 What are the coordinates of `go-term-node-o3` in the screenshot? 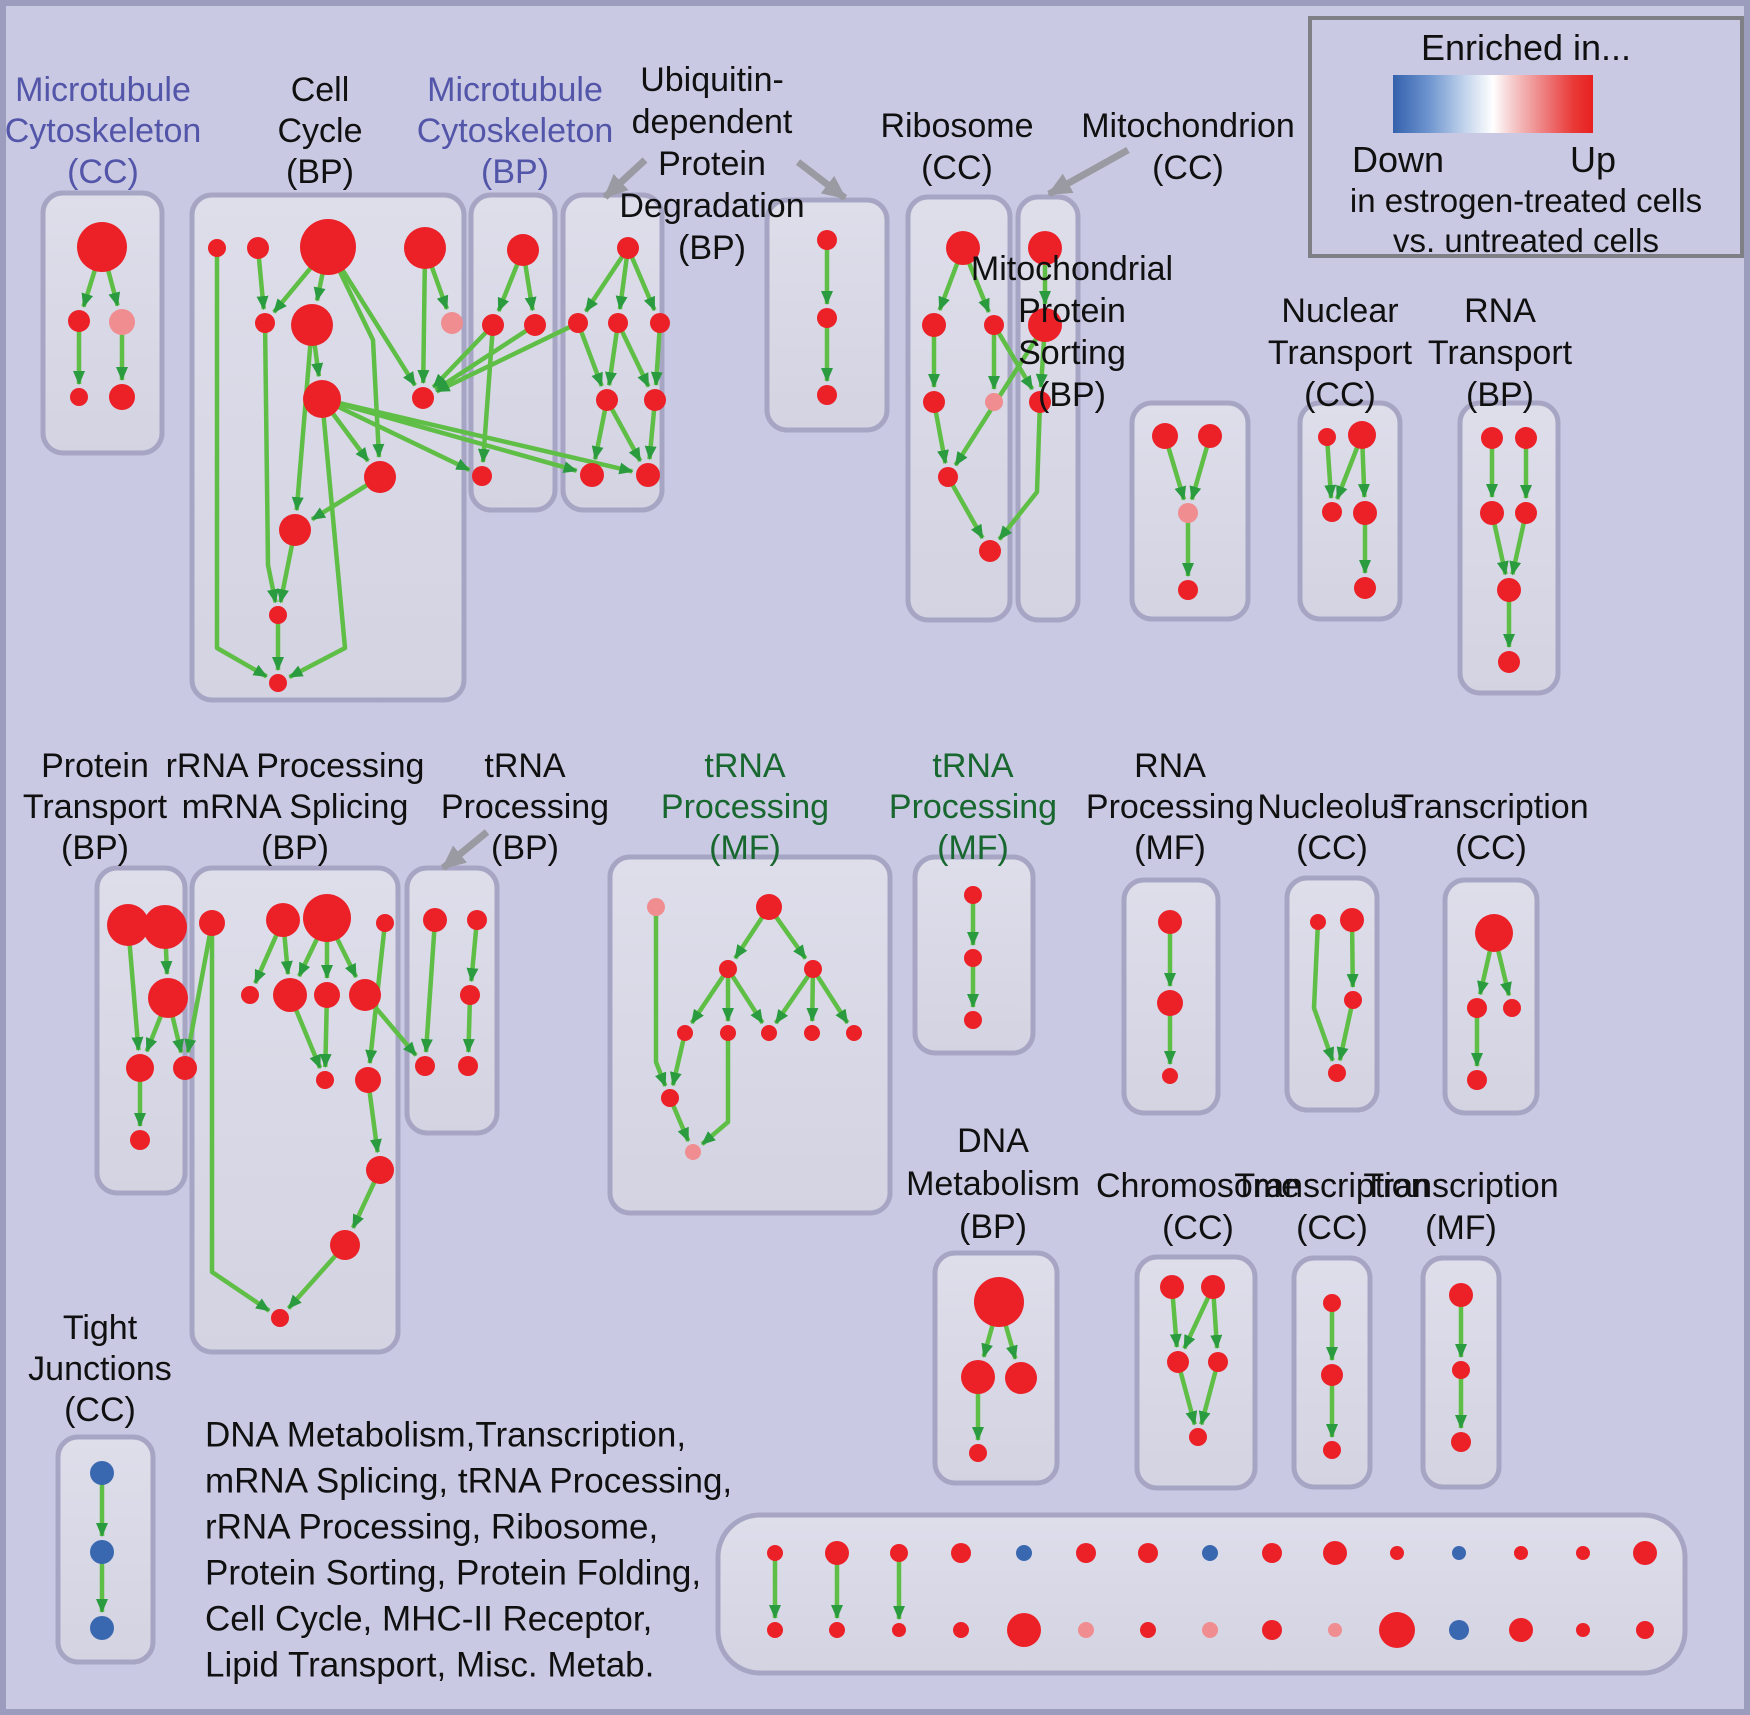 It's located at (973, 1020).